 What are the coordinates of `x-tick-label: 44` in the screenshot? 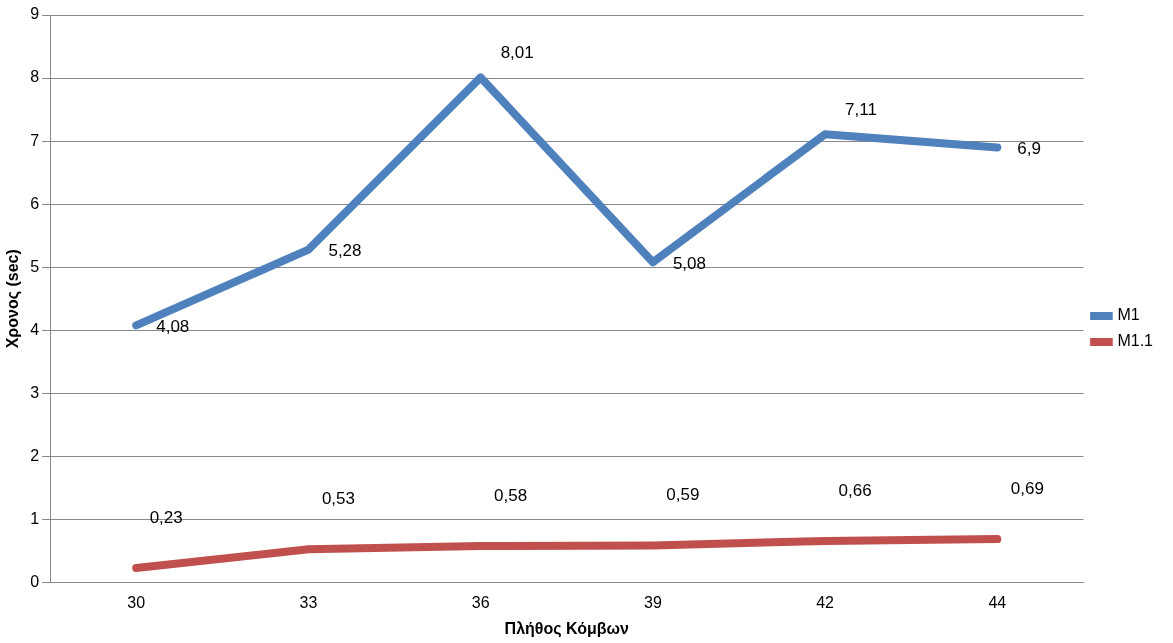 It's located at (997, 602).